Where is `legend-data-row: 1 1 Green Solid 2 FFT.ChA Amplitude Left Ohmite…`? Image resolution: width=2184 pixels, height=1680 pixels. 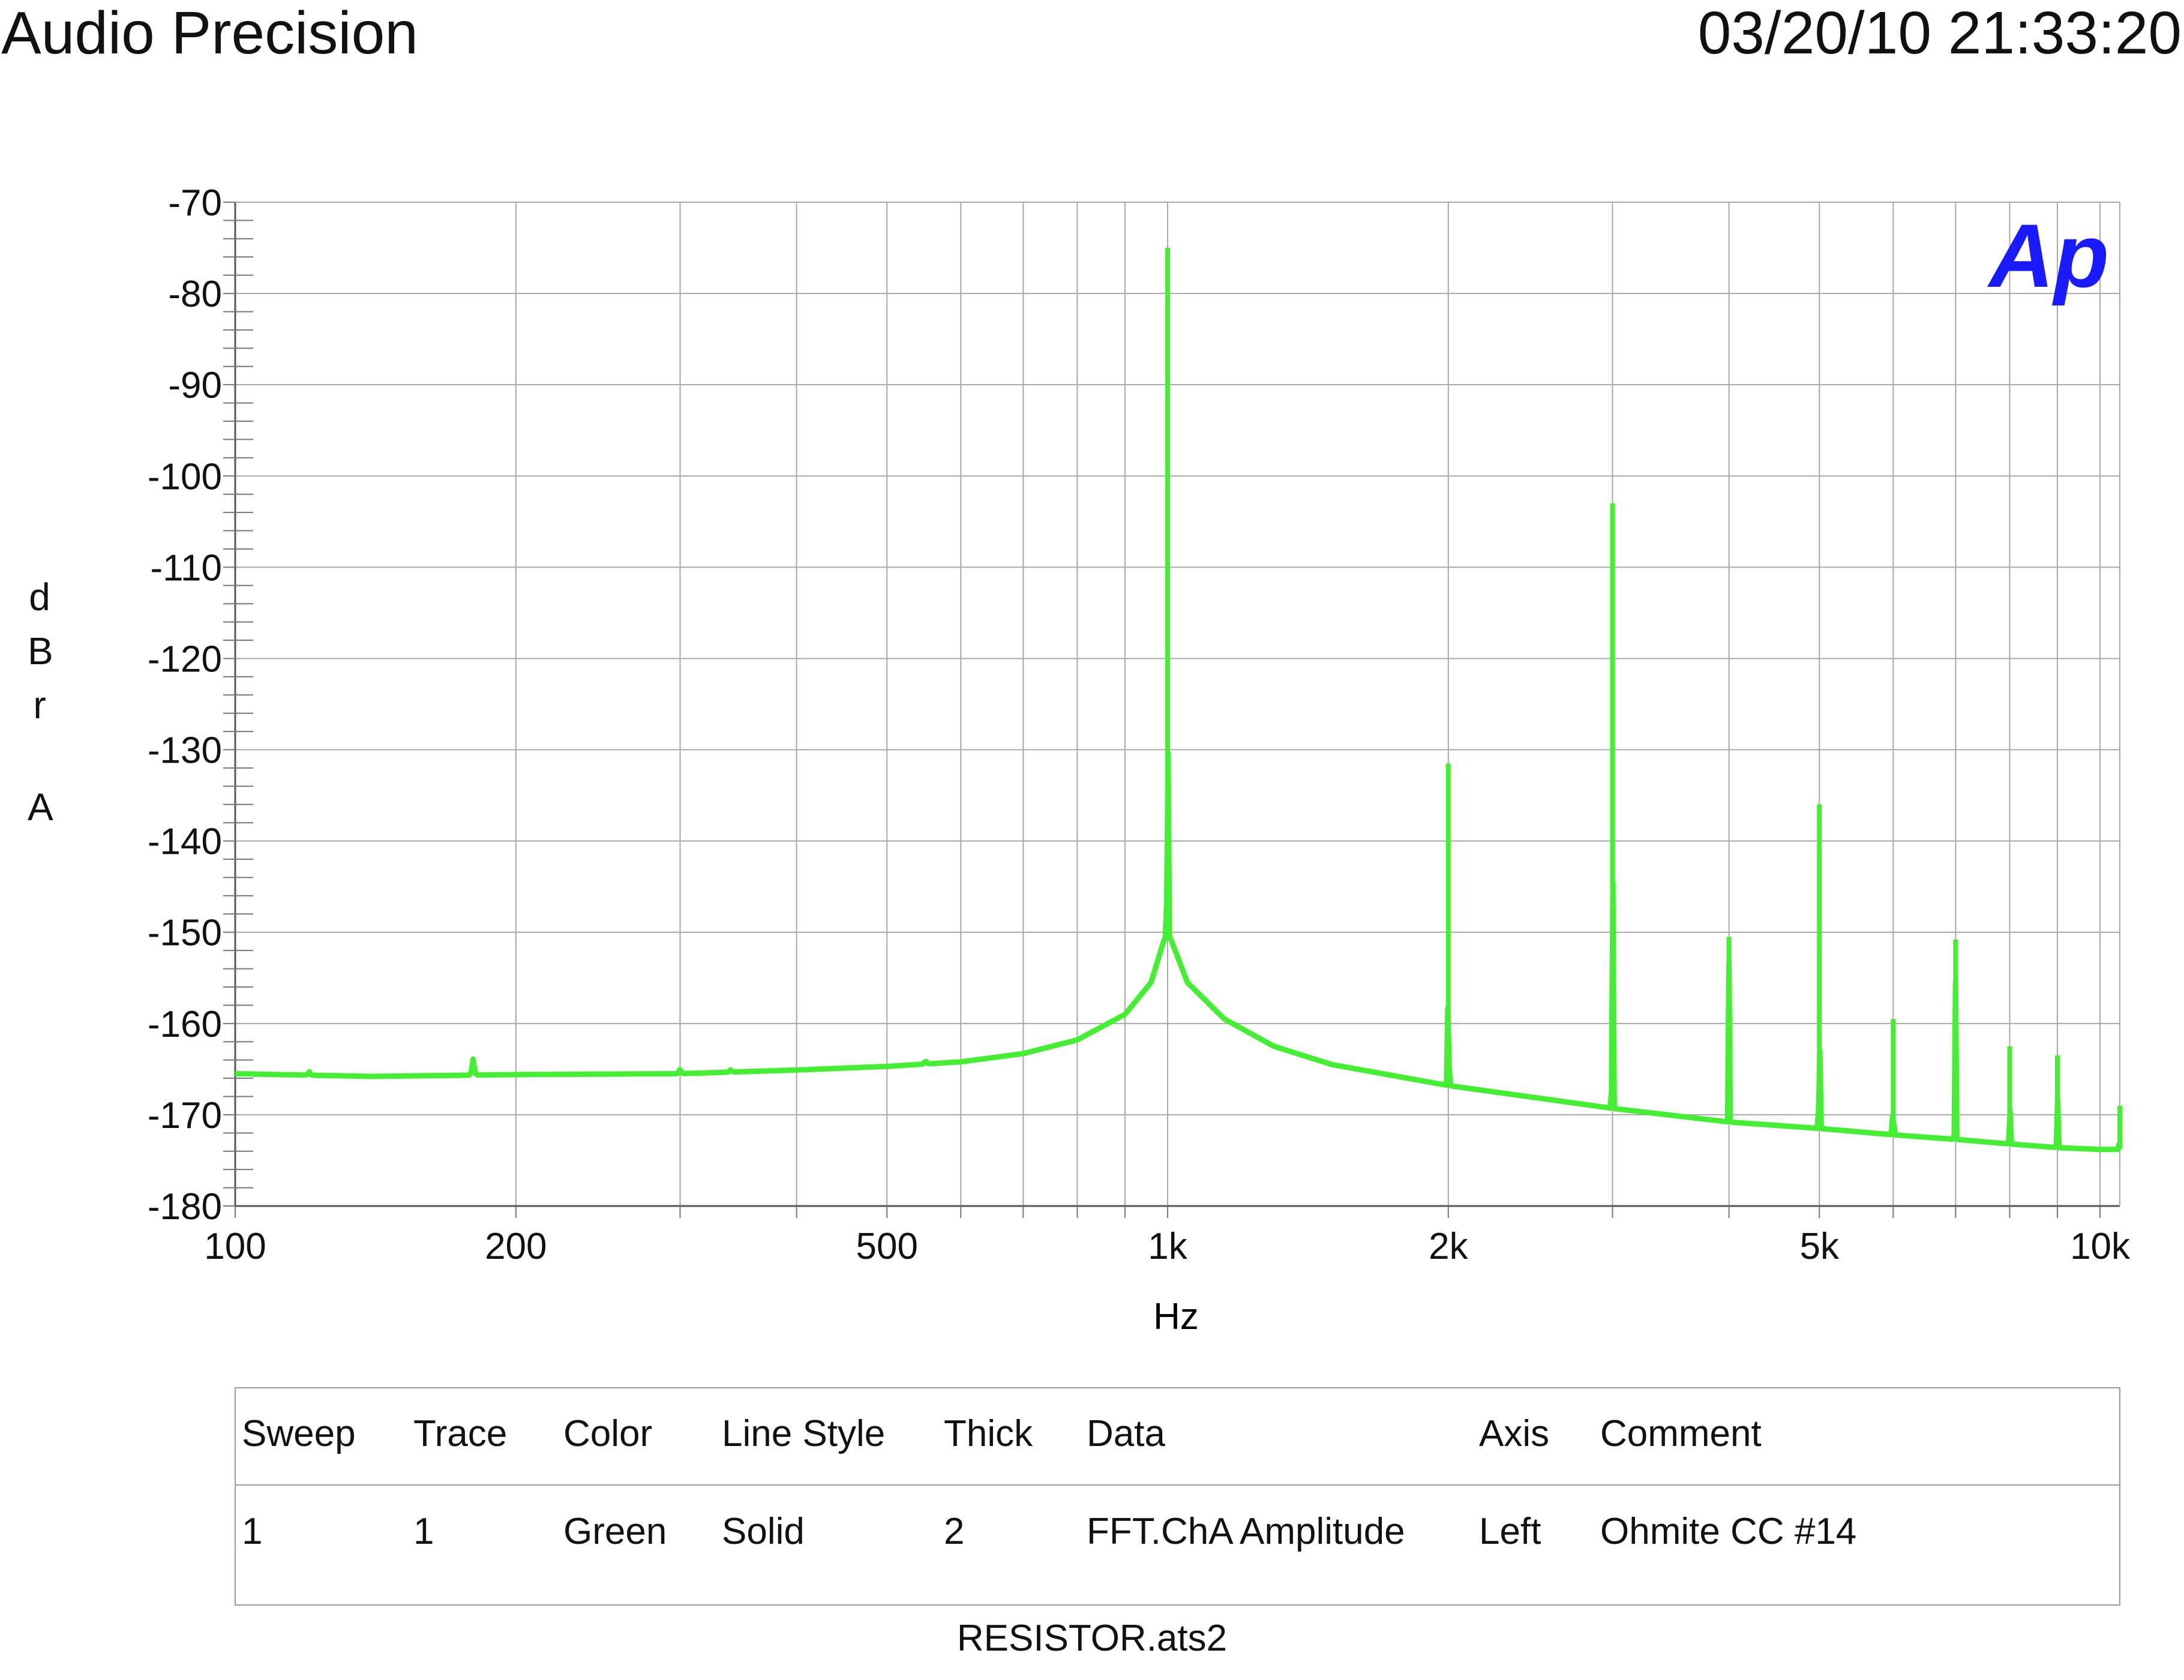
legend-data-row: 1 1 Green Solid 2 FFT.ChA Amplitude Left Ohmite… is located at coordinates (1177, 1544).